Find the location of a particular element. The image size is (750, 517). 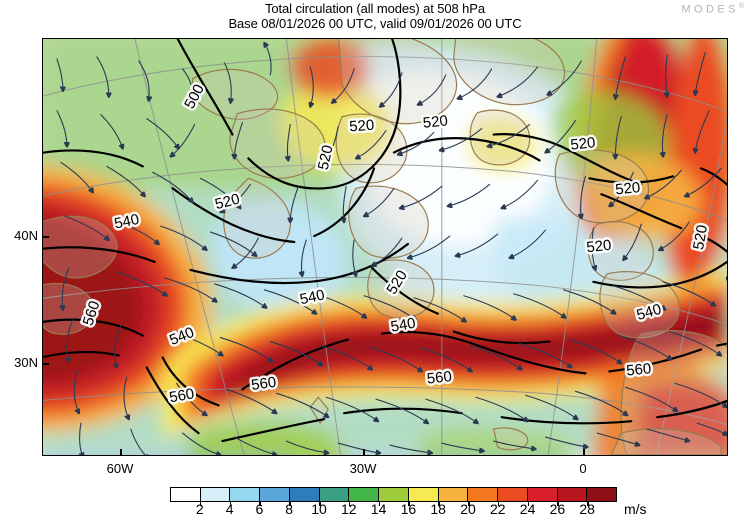

colorbar-label-24: 24 is located at coordinates (527, 509).